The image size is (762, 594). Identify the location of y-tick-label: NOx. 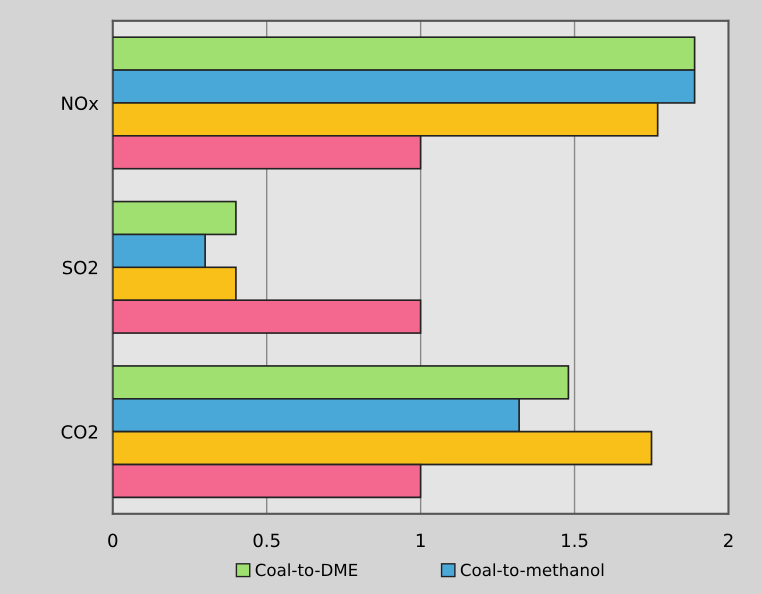
(80, 103).